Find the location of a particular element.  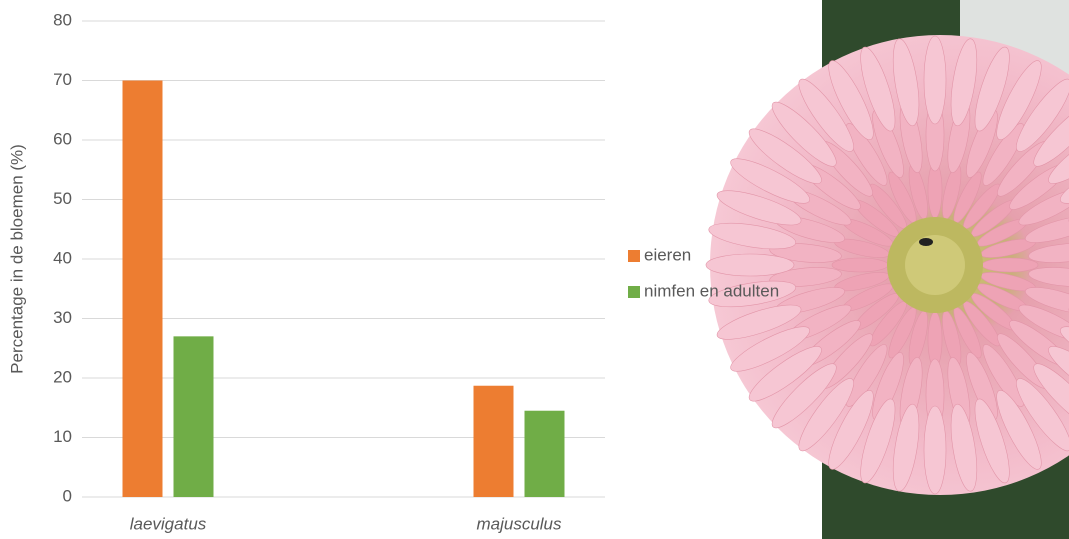

y-tick-label: 70 is located at coordinates (62, 79).